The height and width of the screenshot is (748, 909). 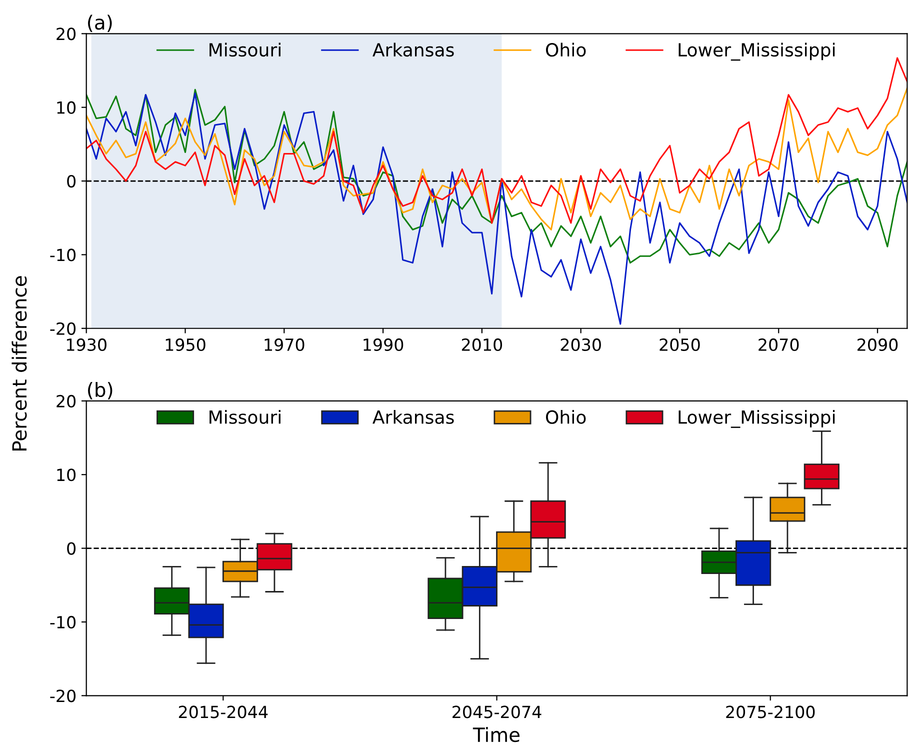 What do you see at coordinates (384, 344) in the screenshot?
I see `x-tick-label: 1990` at bounding box center [384, 344].